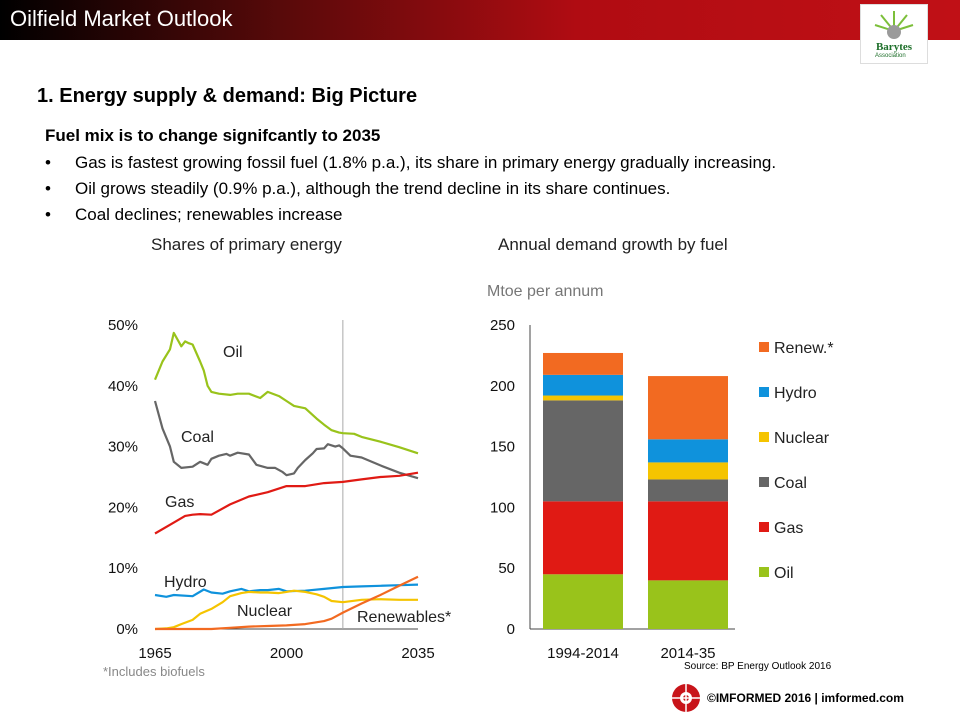 This screenshot has height=720, width=960. Describe the element at coordinates (502, 386) in the screenshot. I see `y-tick-label: 200` at that location.